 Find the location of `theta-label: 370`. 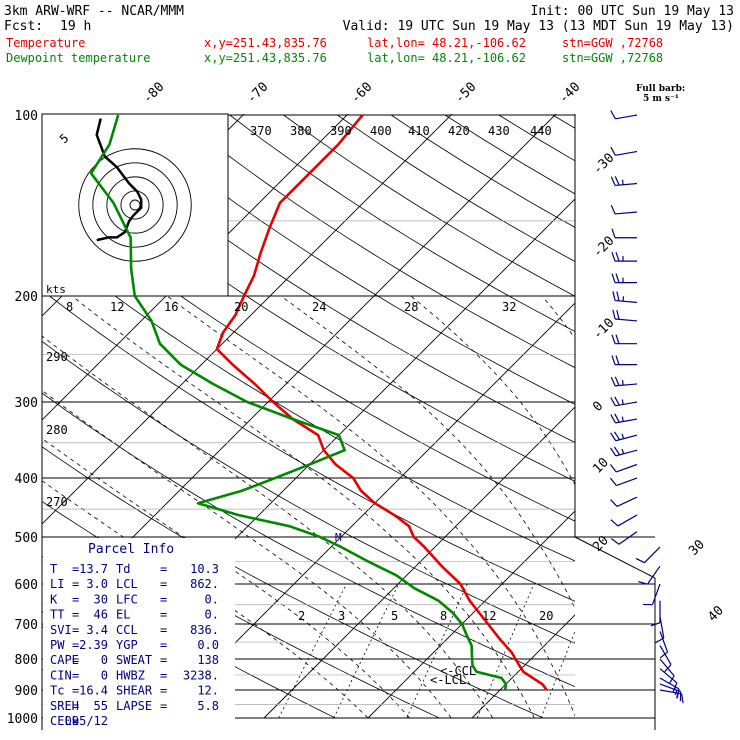

theta-label: 370 is located at coordinates (261, 131).